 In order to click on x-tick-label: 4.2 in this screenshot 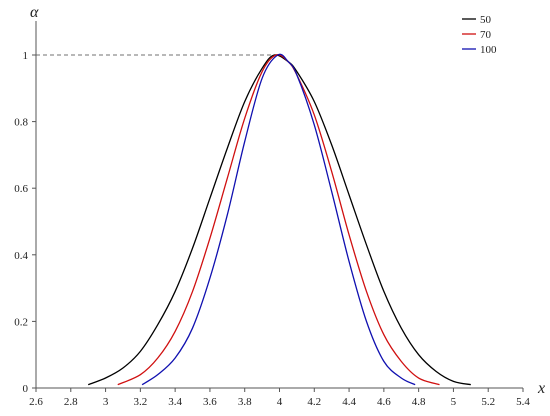, I will do `click(314, 402)`.